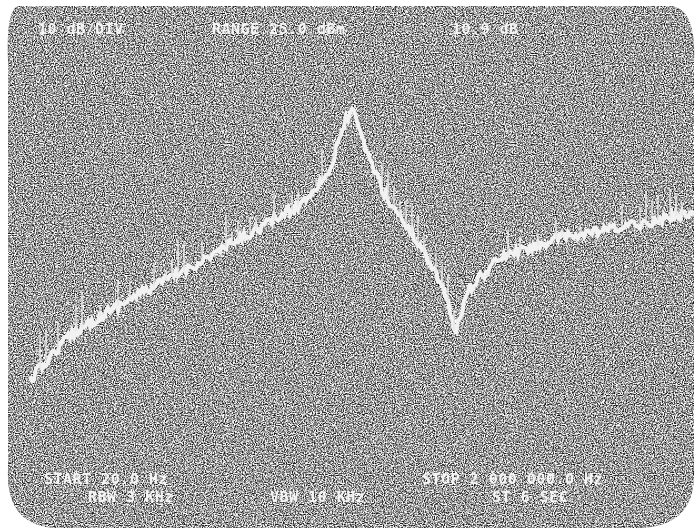 This screenshot has height=532, width=698. What do you see at coordinates (81, 29) in the screenshot?
I see `scale-label: 10 dB/DIV` at bounding box center [81, 29].